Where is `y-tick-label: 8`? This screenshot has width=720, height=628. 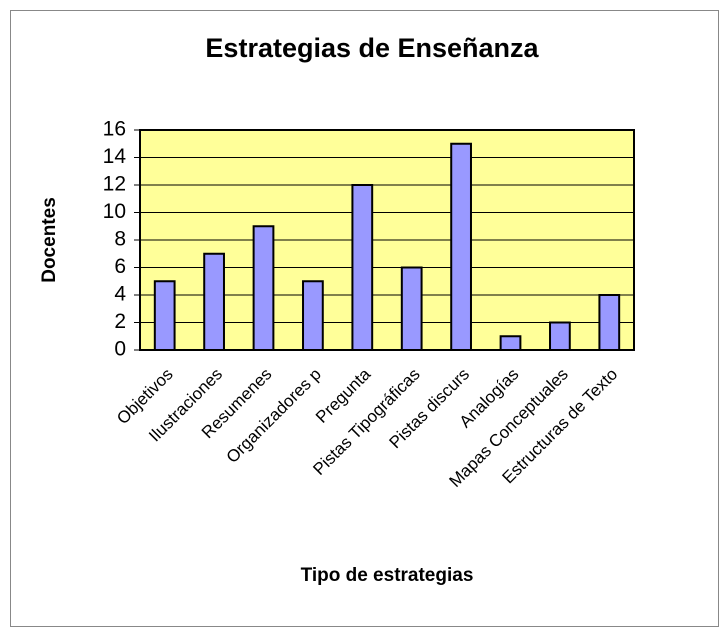 y-tick-label: 8 is located at coordinates (120, 239).